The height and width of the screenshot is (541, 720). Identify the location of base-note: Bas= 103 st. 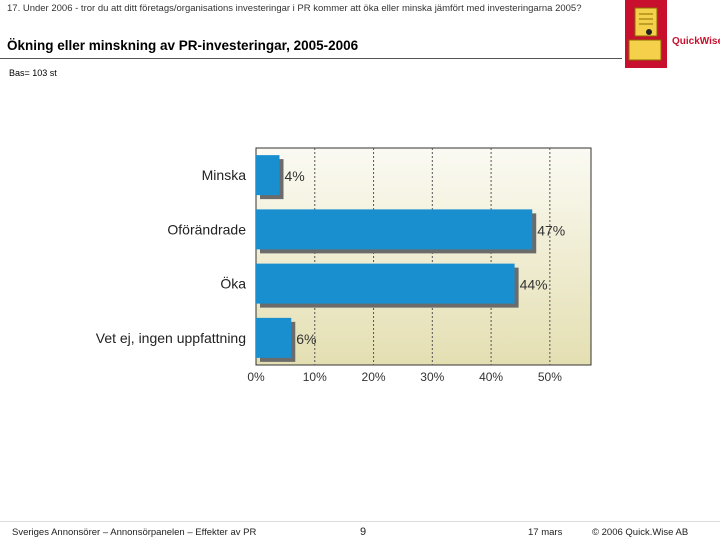
(33, 73).